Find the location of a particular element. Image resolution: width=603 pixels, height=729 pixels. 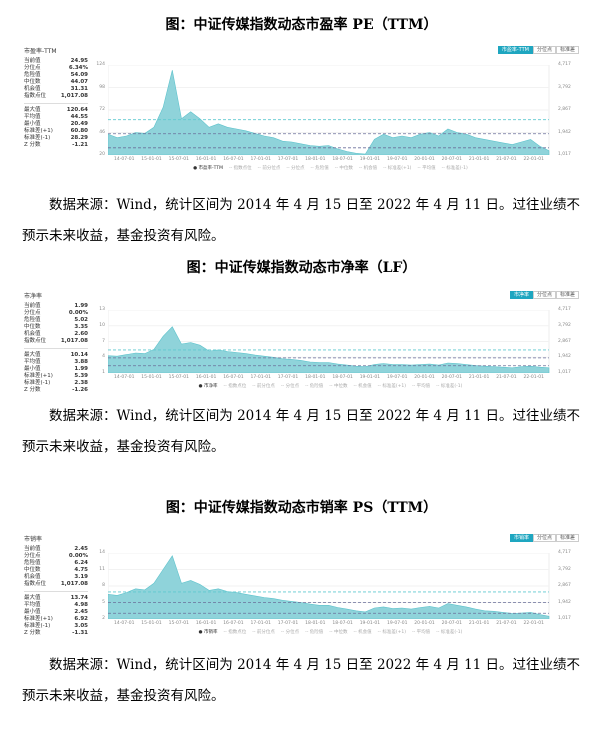

series-area is located at coordinates (328, 350).